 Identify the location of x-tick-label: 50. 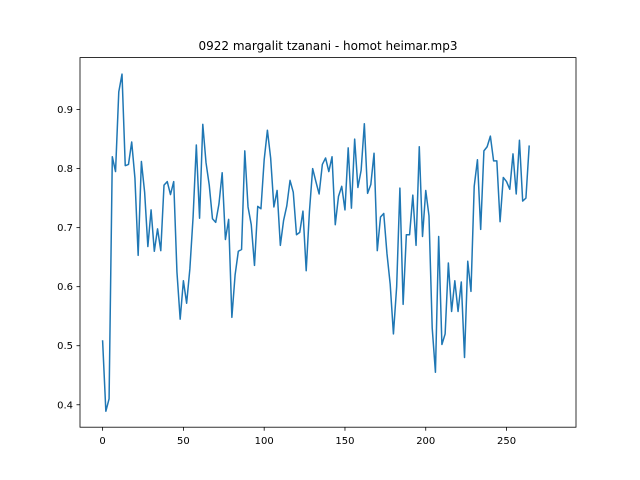
(183, 441).